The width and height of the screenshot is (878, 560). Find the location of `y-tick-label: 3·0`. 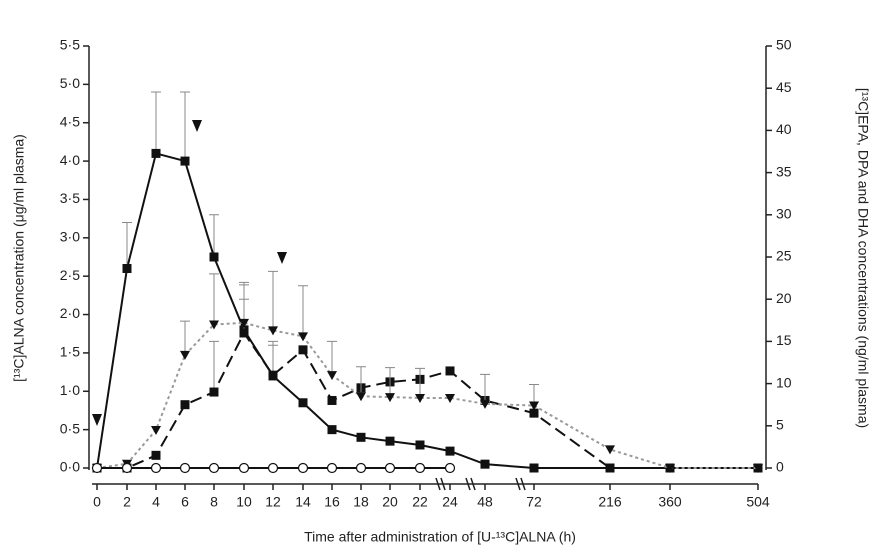

y-tick-label: 3·0 is located at coordinates (70, 237).